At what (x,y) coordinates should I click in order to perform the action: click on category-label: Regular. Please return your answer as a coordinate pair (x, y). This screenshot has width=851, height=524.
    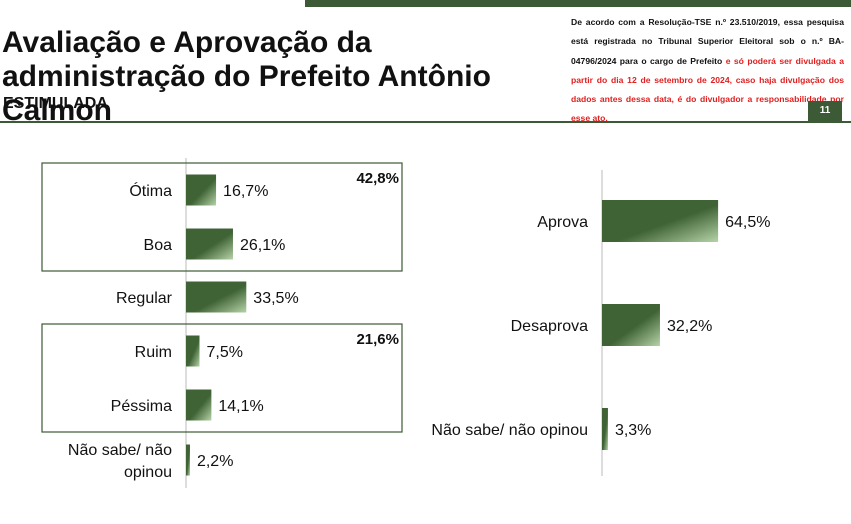
    Looking at the image, I should click on (144, 298).